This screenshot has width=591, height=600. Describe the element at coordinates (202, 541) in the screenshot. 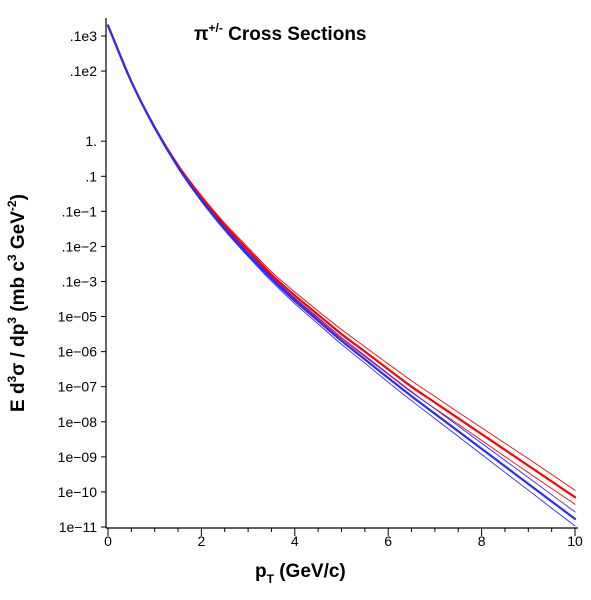

I see `x-tick-label: 2` at that location.